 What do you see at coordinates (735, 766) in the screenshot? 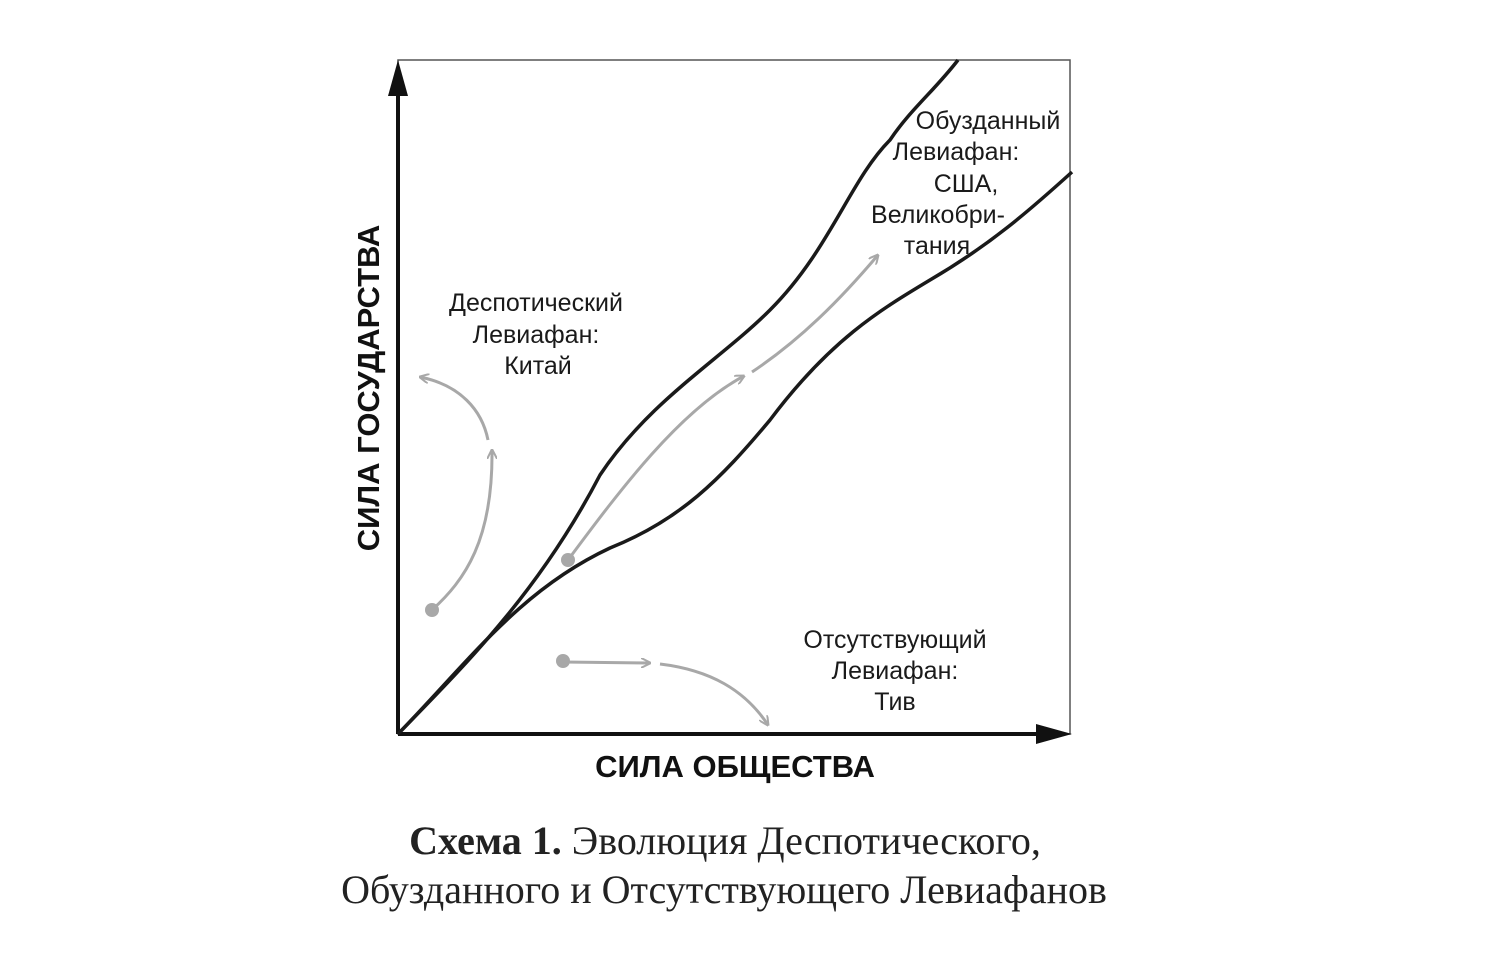
I see `x-axis-label: СИЛА ОБЩЕСТВА` at bounding box center [735, 766].